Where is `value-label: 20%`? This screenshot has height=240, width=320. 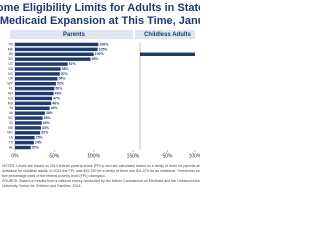 value-label: 20% is located at coordinates (36, 147).